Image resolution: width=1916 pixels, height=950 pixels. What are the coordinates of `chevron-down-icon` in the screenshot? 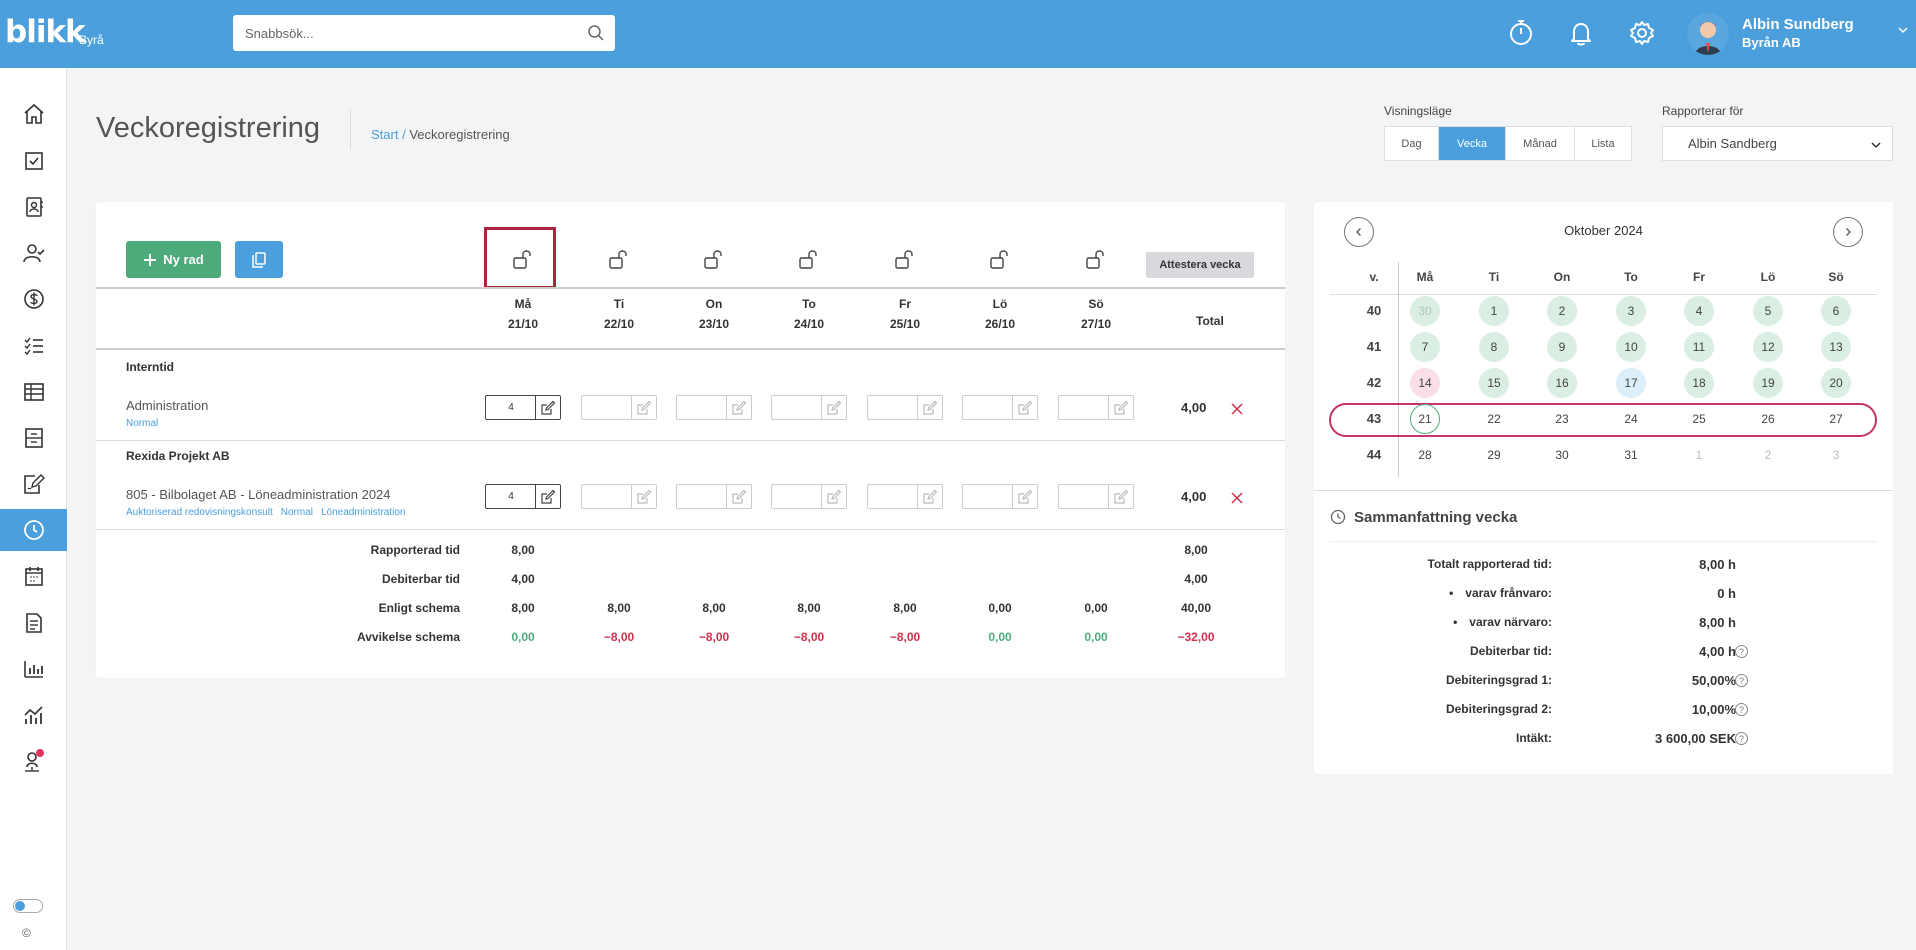 It's located at (1903, 30).